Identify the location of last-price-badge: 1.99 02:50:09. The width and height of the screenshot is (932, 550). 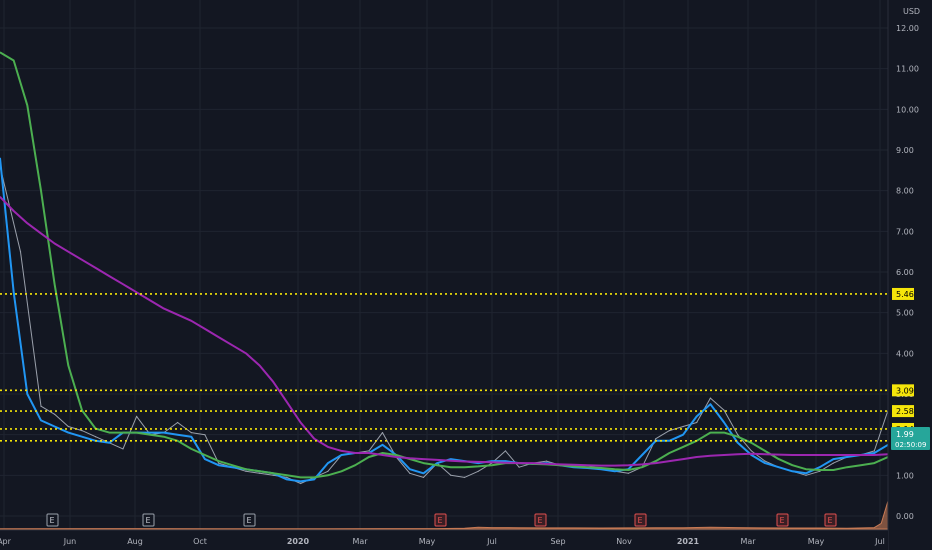
(910, 438).